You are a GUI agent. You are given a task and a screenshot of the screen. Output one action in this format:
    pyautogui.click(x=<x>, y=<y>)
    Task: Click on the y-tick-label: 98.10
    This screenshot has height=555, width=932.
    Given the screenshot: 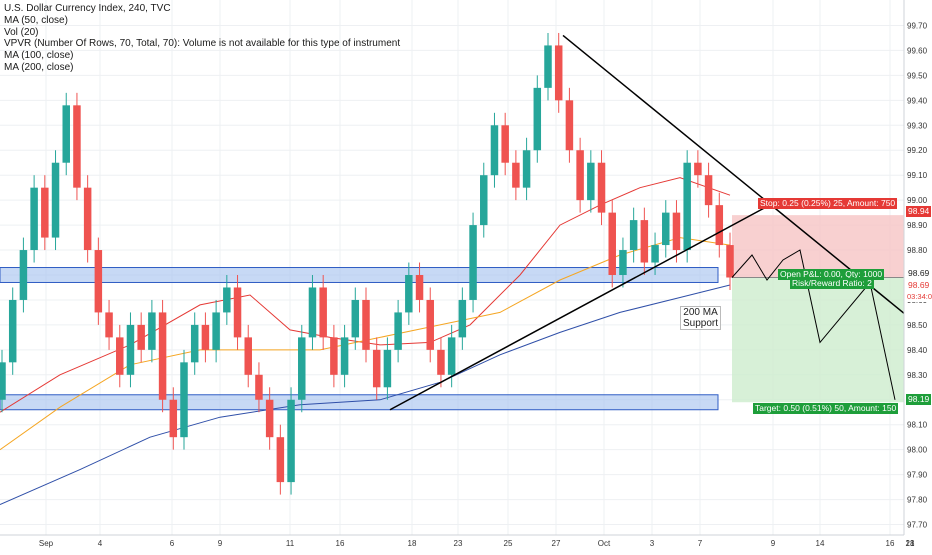 What is the action you would take?
    pyautogui.click(x=917, y=425)
    